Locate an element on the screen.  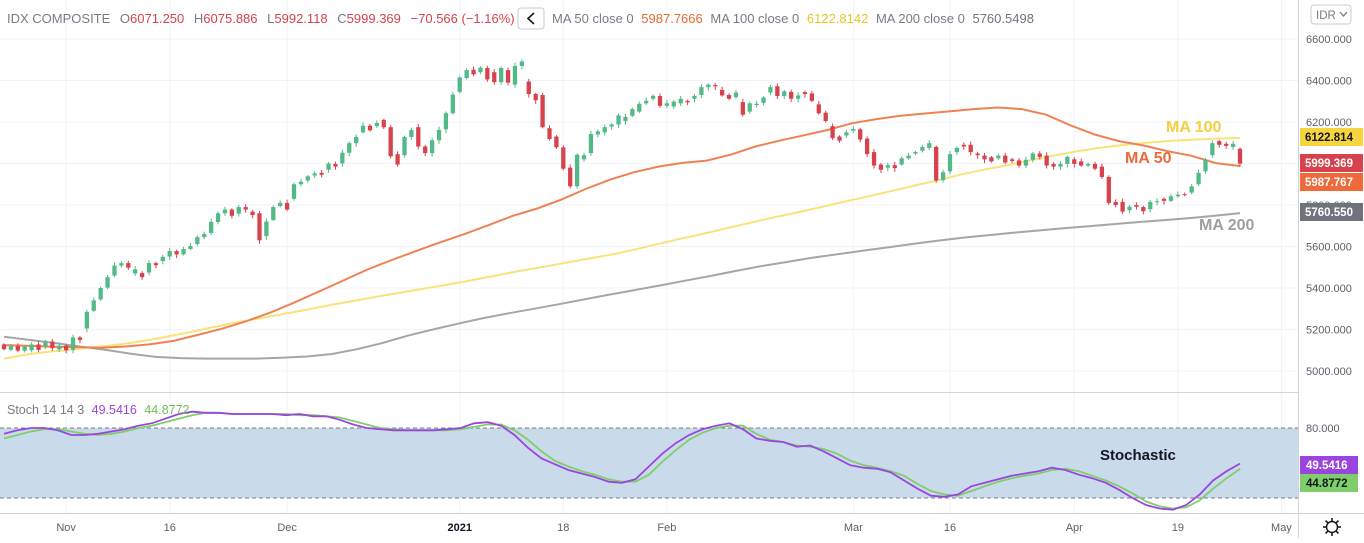
stoch-d-tag-text: 44.8772 is located at coordinates (1327, 484).